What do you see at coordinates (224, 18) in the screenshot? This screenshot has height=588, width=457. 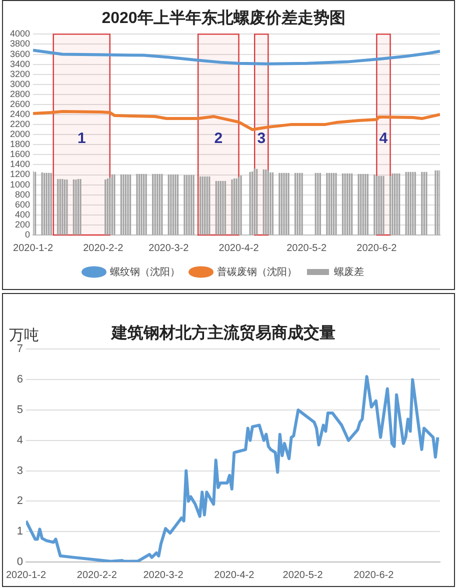 I see `chart-title: 2020年上半年东北螺废价差走势图` at bounding box center [224, 18].